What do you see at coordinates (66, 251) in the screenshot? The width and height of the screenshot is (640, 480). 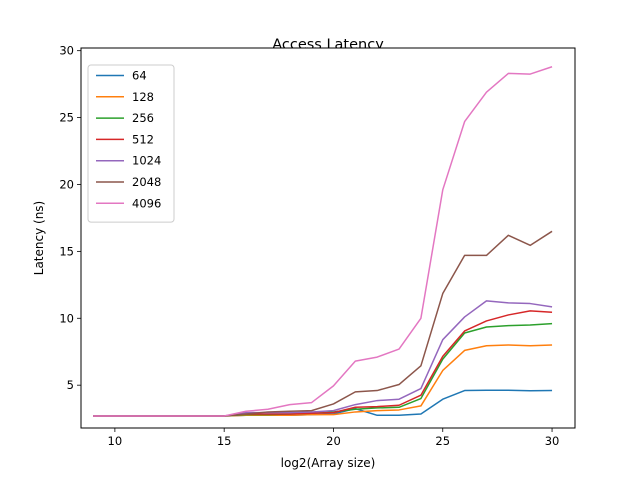 I see `y-tick-label: 15` at bounding box center [66, 251].